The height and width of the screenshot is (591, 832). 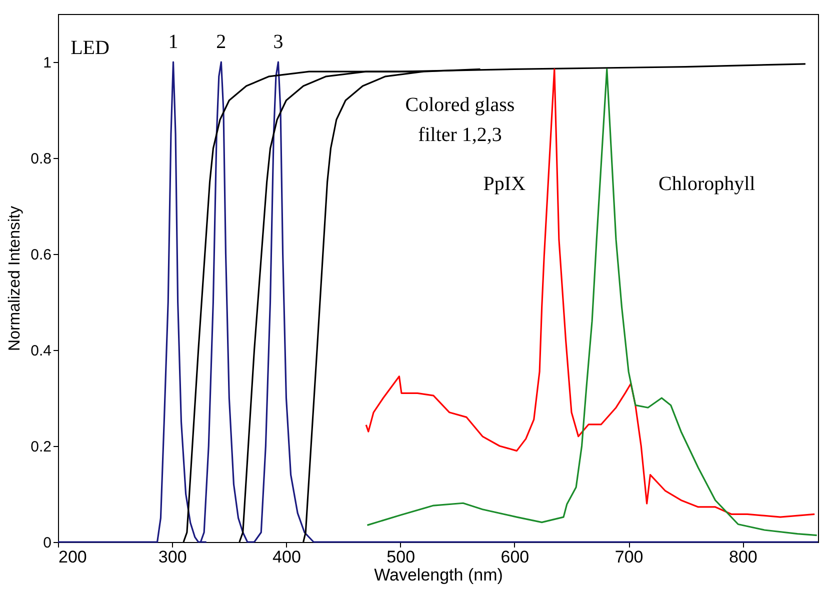 What do you see at coordinates (515, 557) in the screenshot?
I see `x-tick-label: 600` at bounding box center [515, 557].